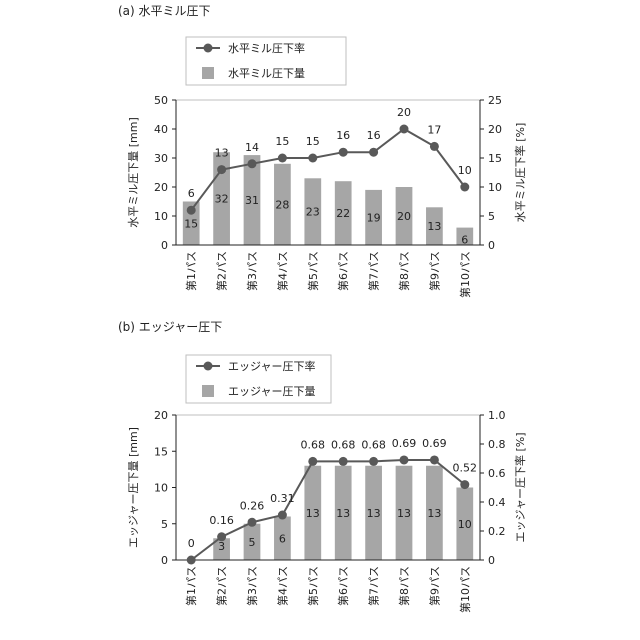 The width and height of the screenshot is (640, 640). Describe the element at coordinates (133, 172) in the screenshot. I see `panel-a-y-axis-title: 水平ミル圧下量 [mm]` at that location.